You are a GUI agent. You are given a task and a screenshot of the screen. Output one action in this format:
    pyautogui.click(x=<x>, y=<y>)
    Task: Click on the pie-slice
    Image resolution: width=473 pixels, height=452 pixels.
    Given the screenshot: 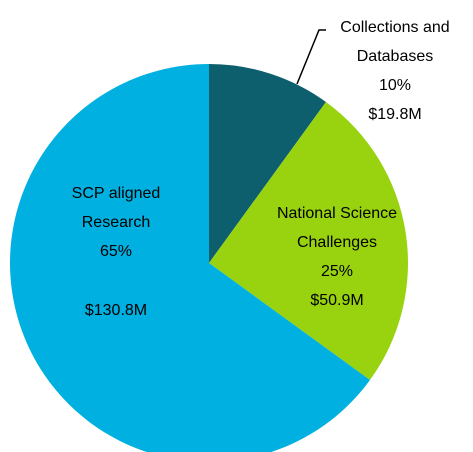 What is the action you would take?
    pyautogui.click(x=267, y=163)
    